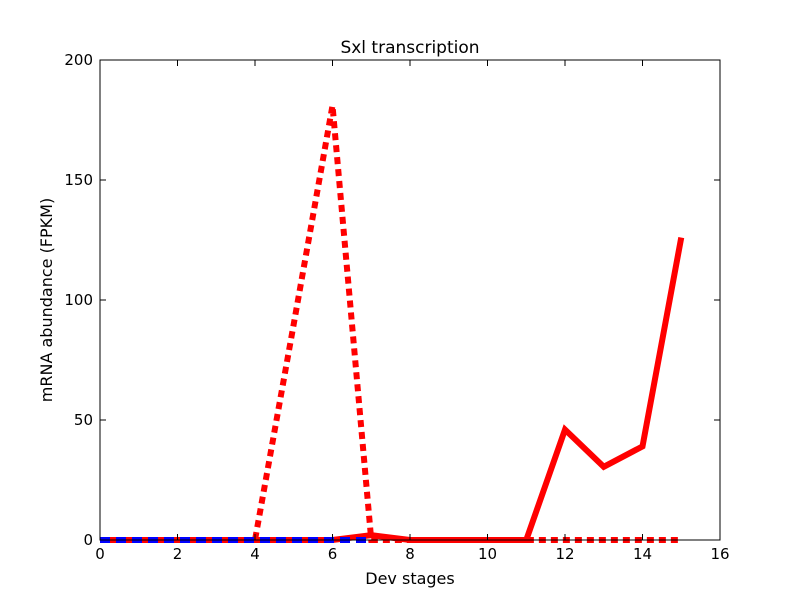  Describe the element at coordinates (333, 554) in the screenshot. I see `x-tick-label: 6` at that location.